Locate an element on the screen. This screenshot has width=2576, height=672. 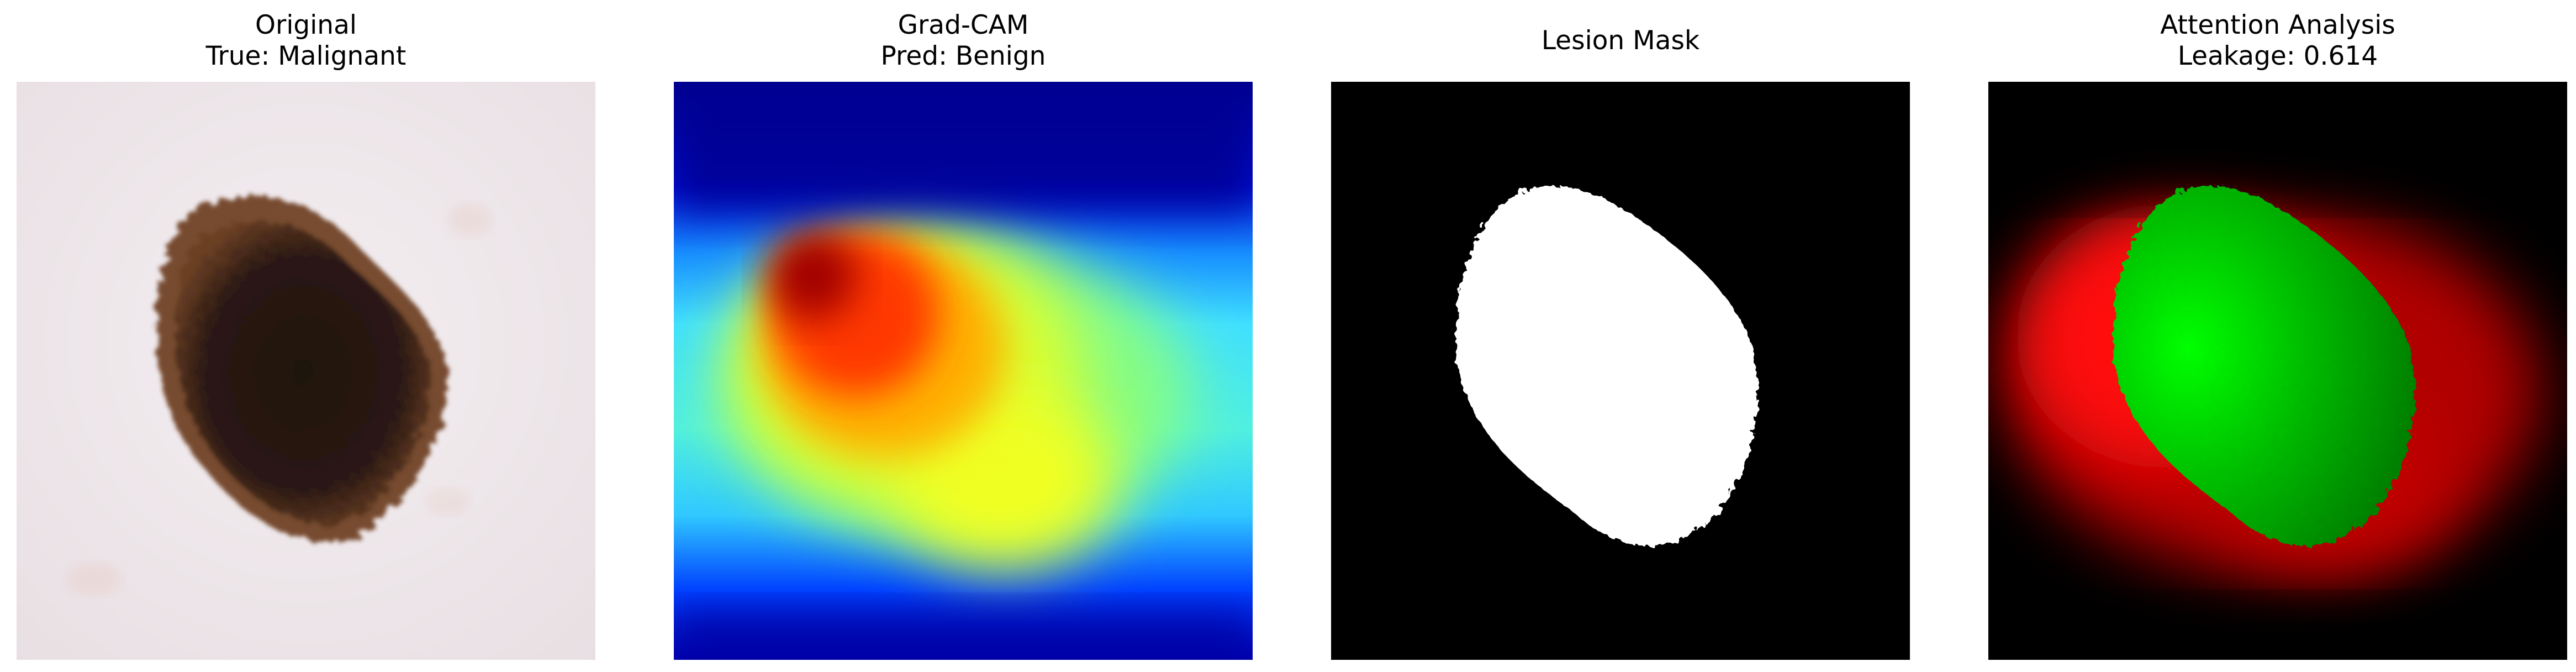
title-line-2: Pred: Benign is located at coordinates (963, 56).